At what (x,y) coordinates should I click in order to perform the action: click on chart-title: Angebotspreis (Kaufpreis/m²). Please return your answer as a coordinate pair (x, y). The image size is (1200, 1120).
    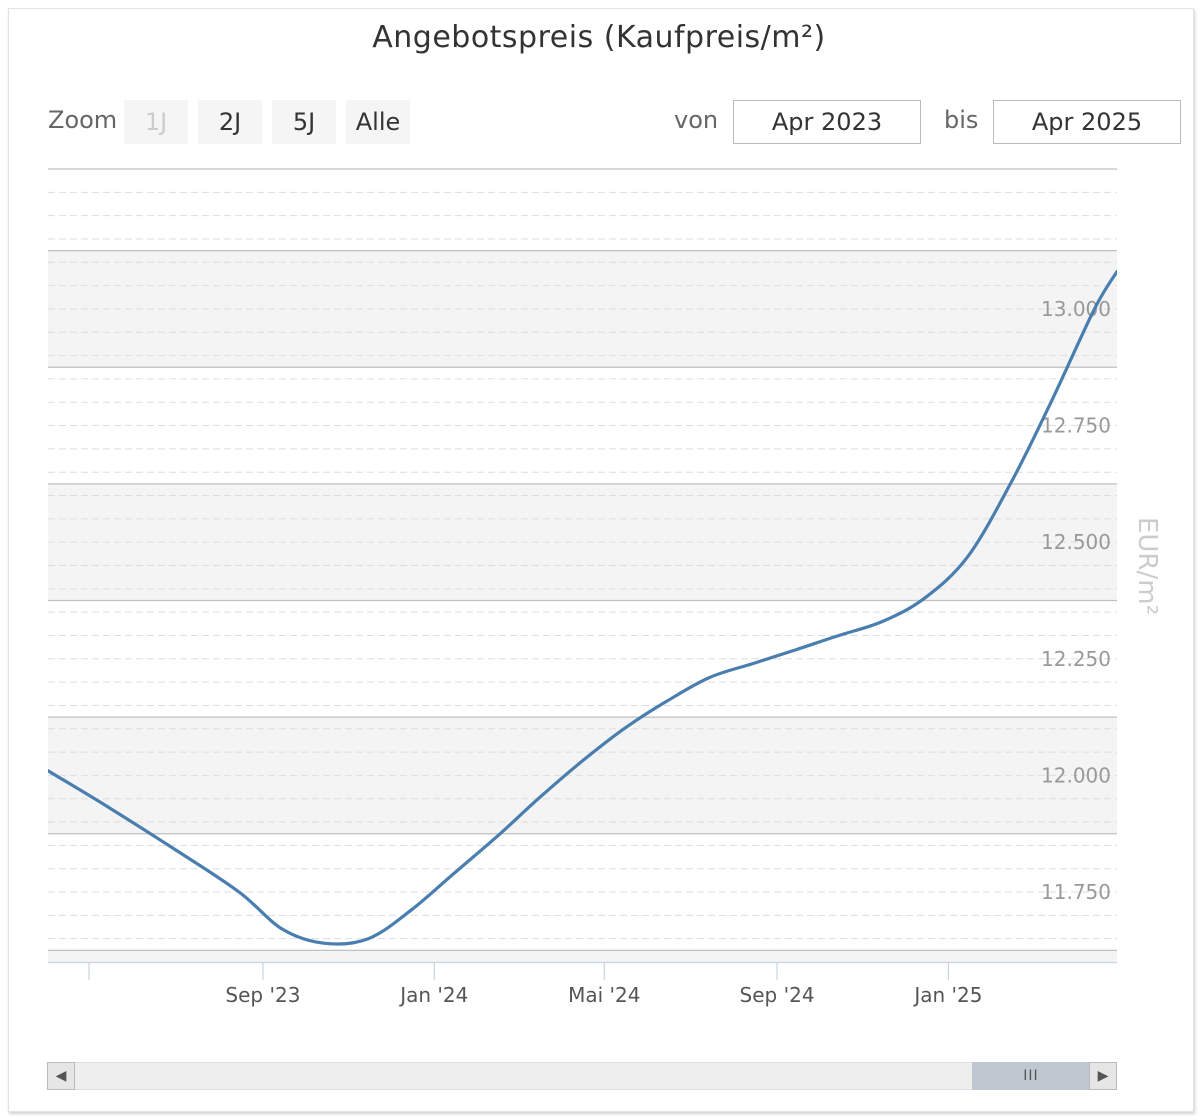
    Looking at the image, I should click on (599, 37).